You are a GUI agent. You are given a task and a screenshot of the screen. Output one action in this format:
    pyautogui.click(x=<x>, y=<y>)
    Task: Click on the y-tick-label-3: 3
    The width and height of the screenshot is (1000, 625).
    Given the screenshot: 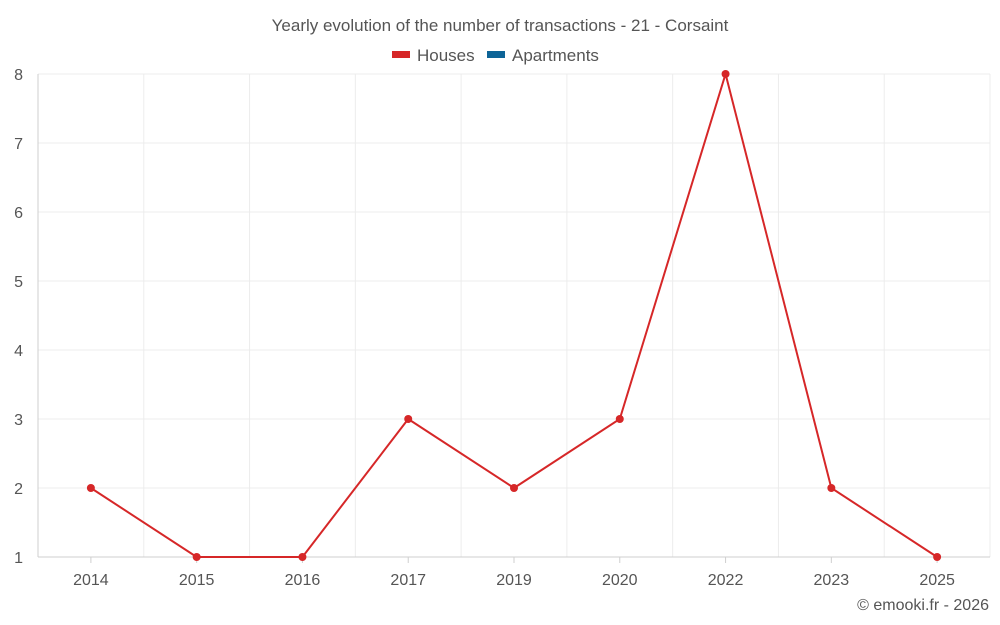 What is the action you would take?
    pyautogui.click(x=18, y=420)
    